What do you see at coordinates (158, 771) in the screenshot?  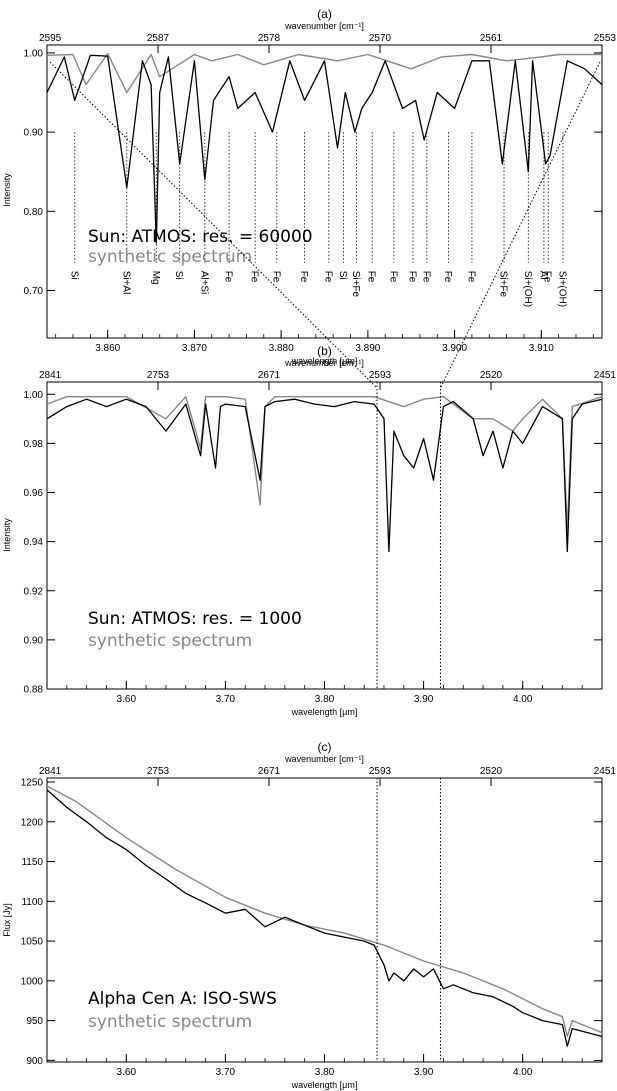 I see `top-tick-label: 2753` at bounding box center [158, 771].